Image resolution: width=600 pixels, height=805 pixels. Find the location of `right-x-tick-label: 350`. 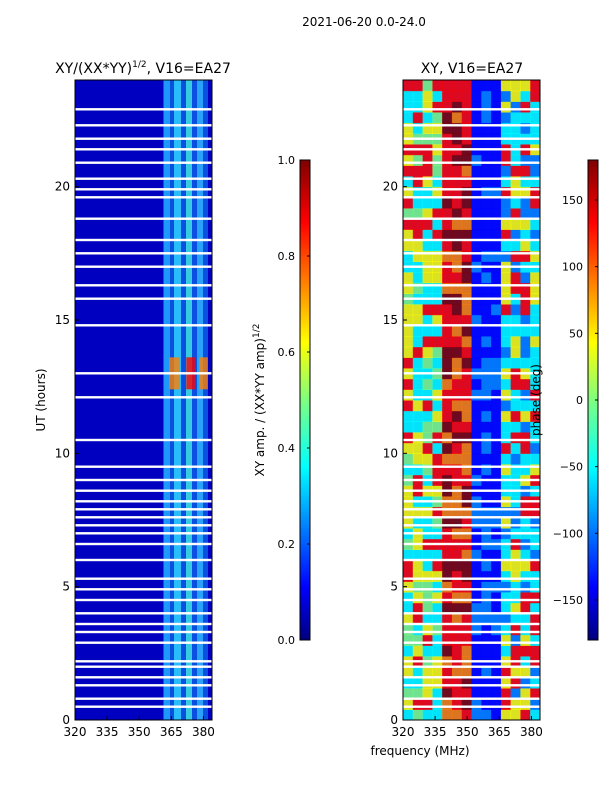

right-x-tick-label: 350 is located at coordinates (467, 732).